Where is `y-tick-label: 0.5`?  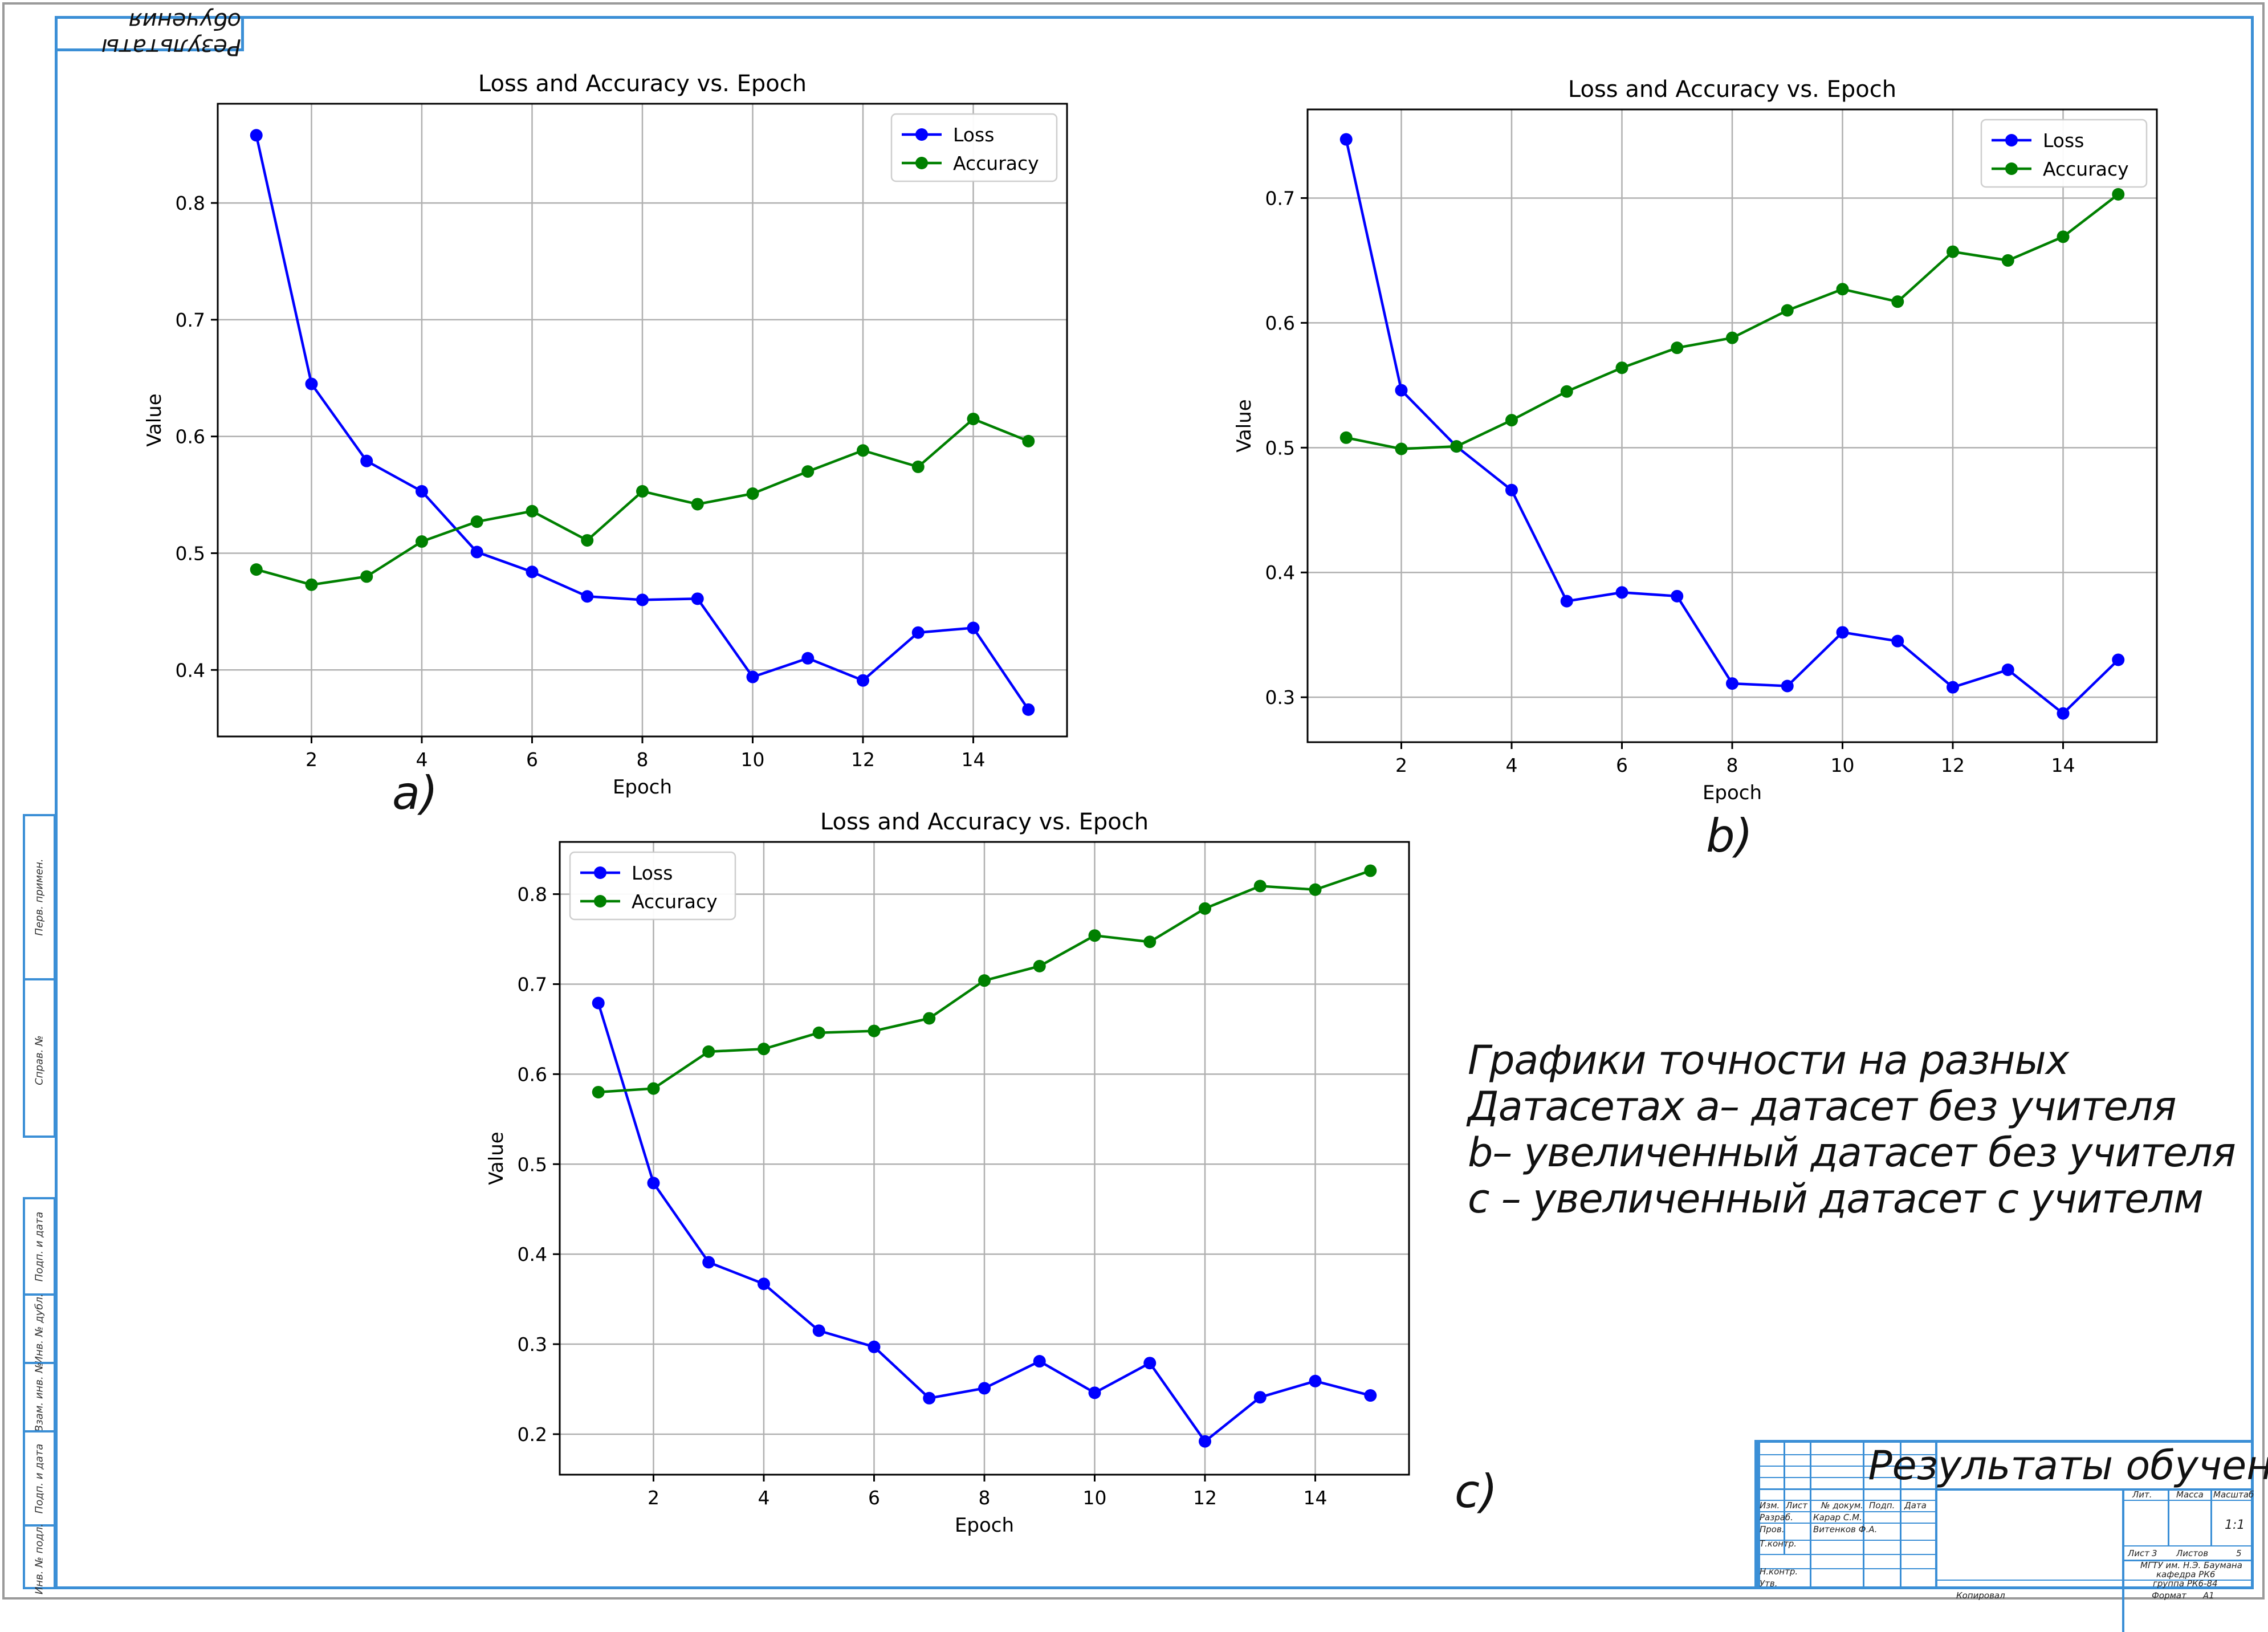
y-tick-label: 0.5 is located at coordinates (532, 1164).